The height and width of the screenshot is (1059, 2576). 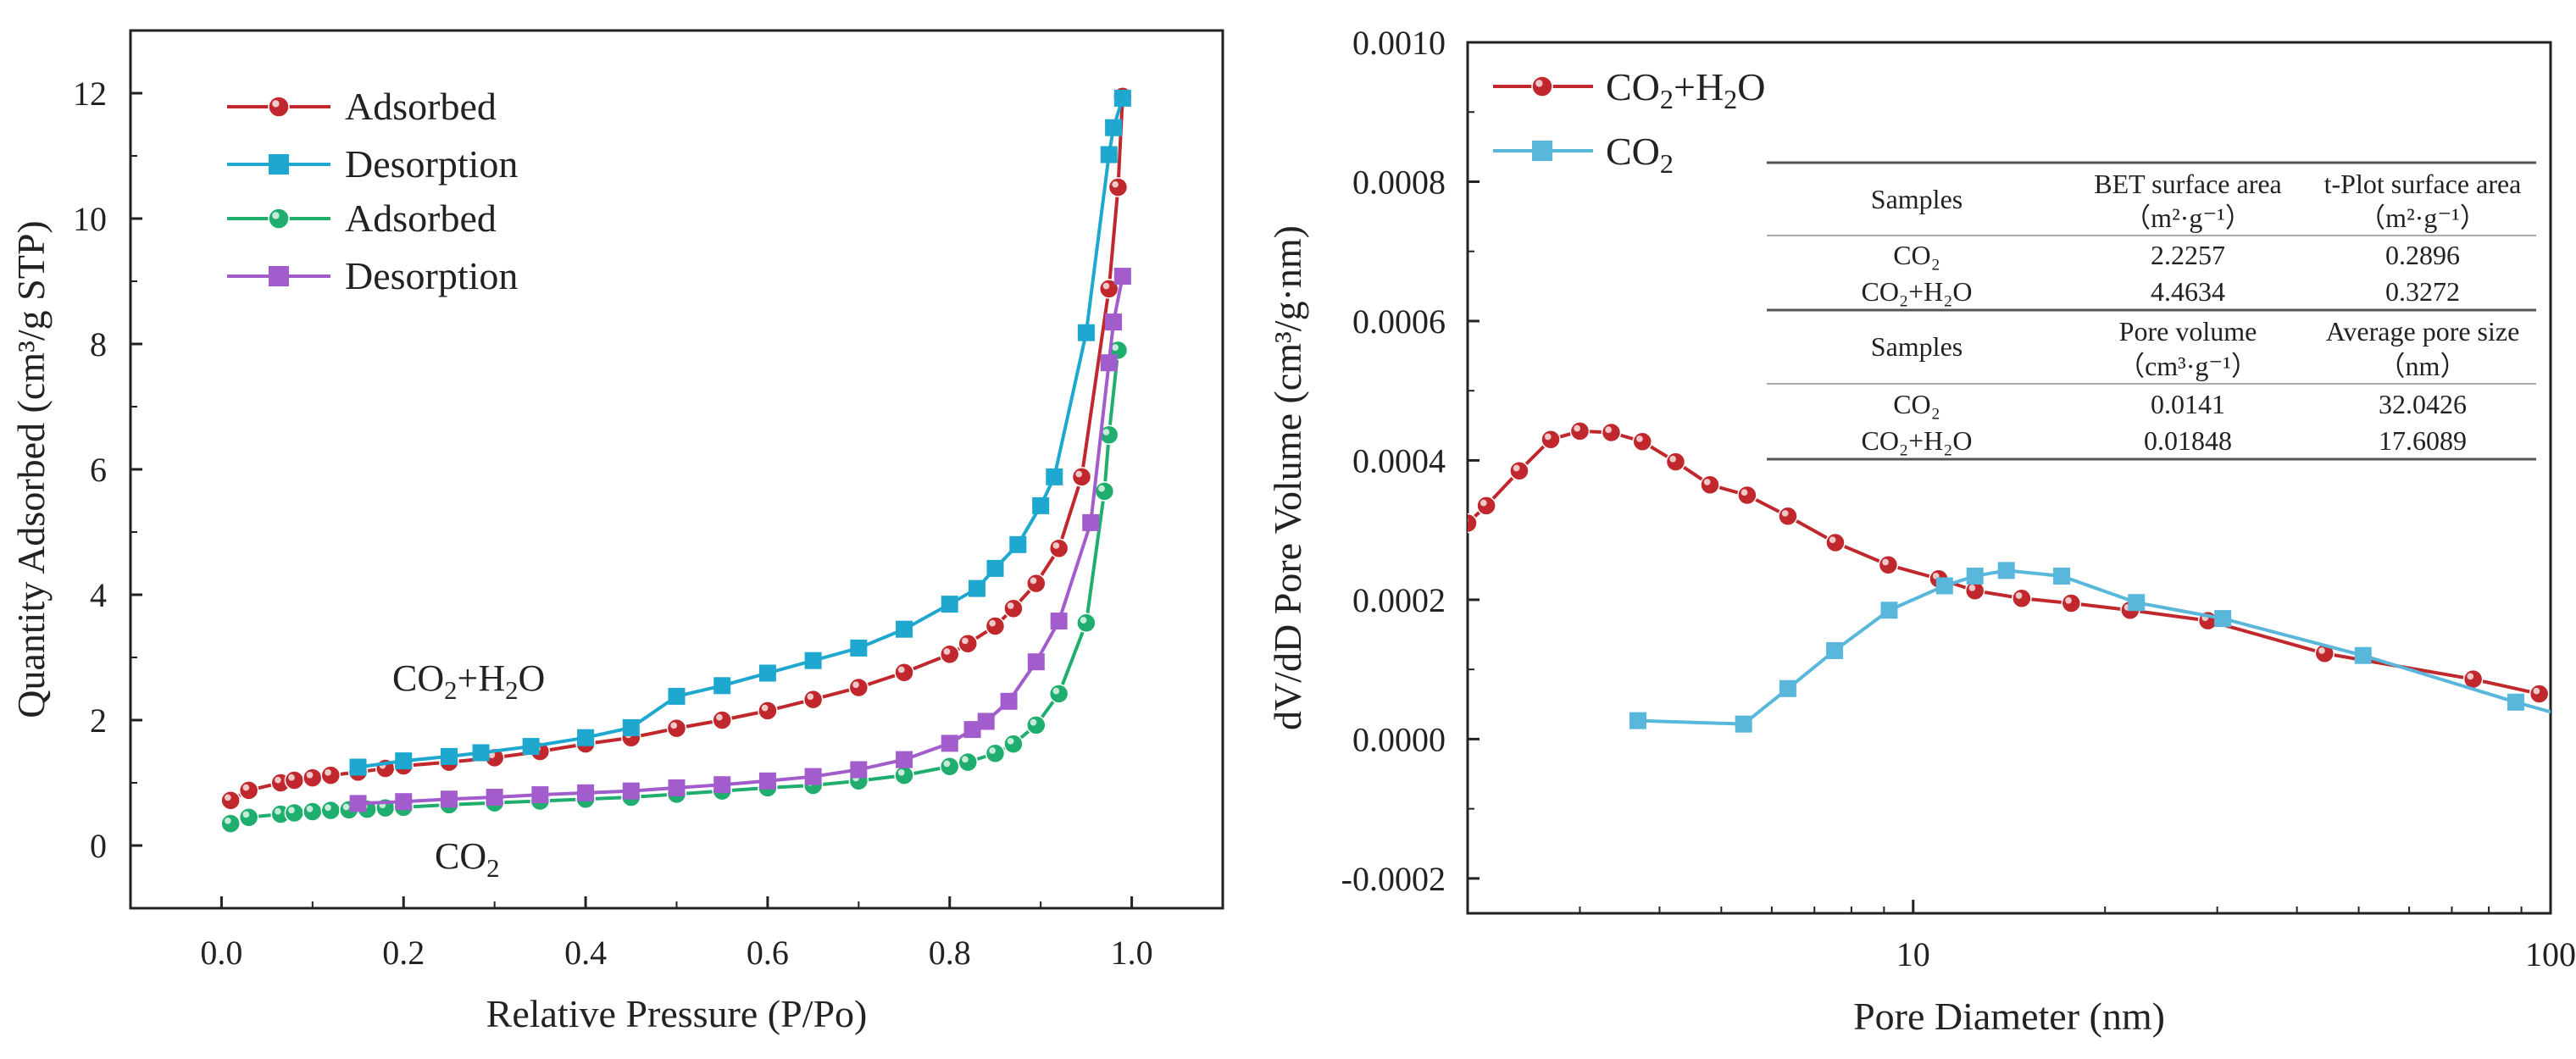 I want to click on plot-area, so click(x=2006, y=577).